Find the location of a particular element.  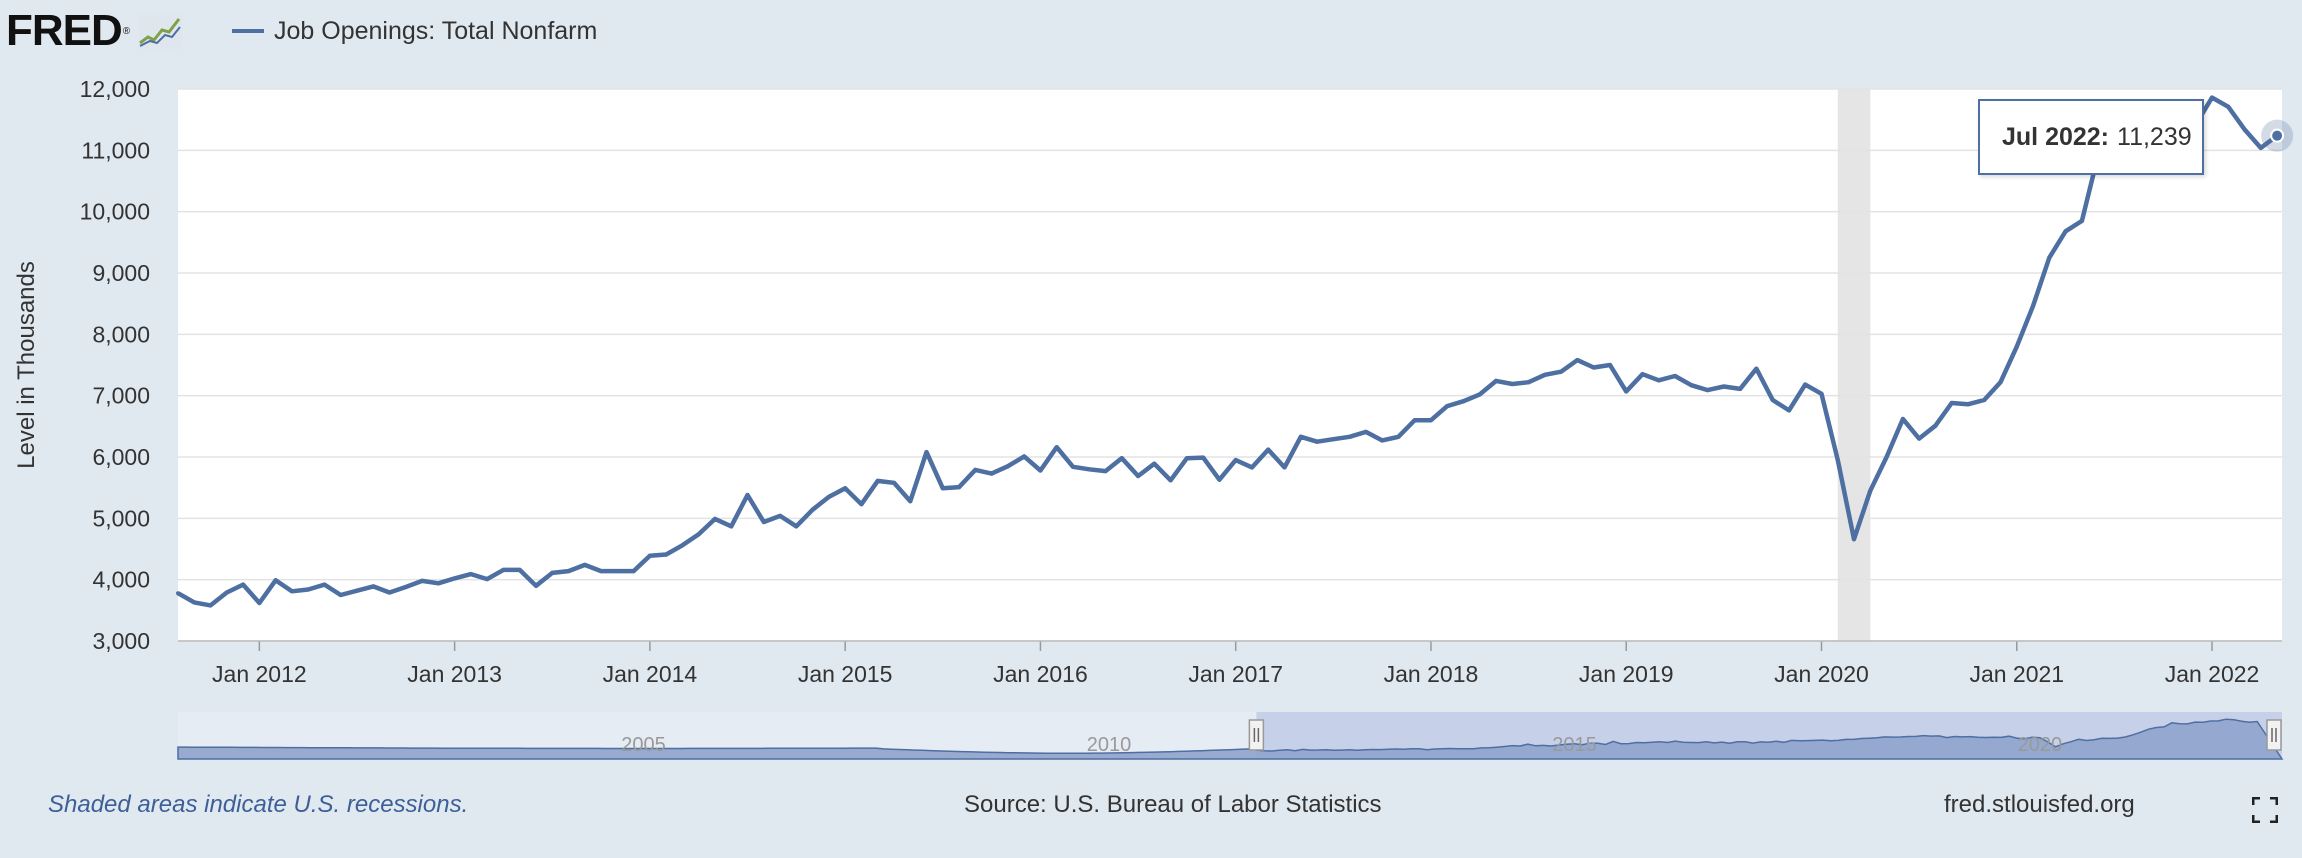

tooltip-date: Jul 2022: is located at coordinates (2056, 136).